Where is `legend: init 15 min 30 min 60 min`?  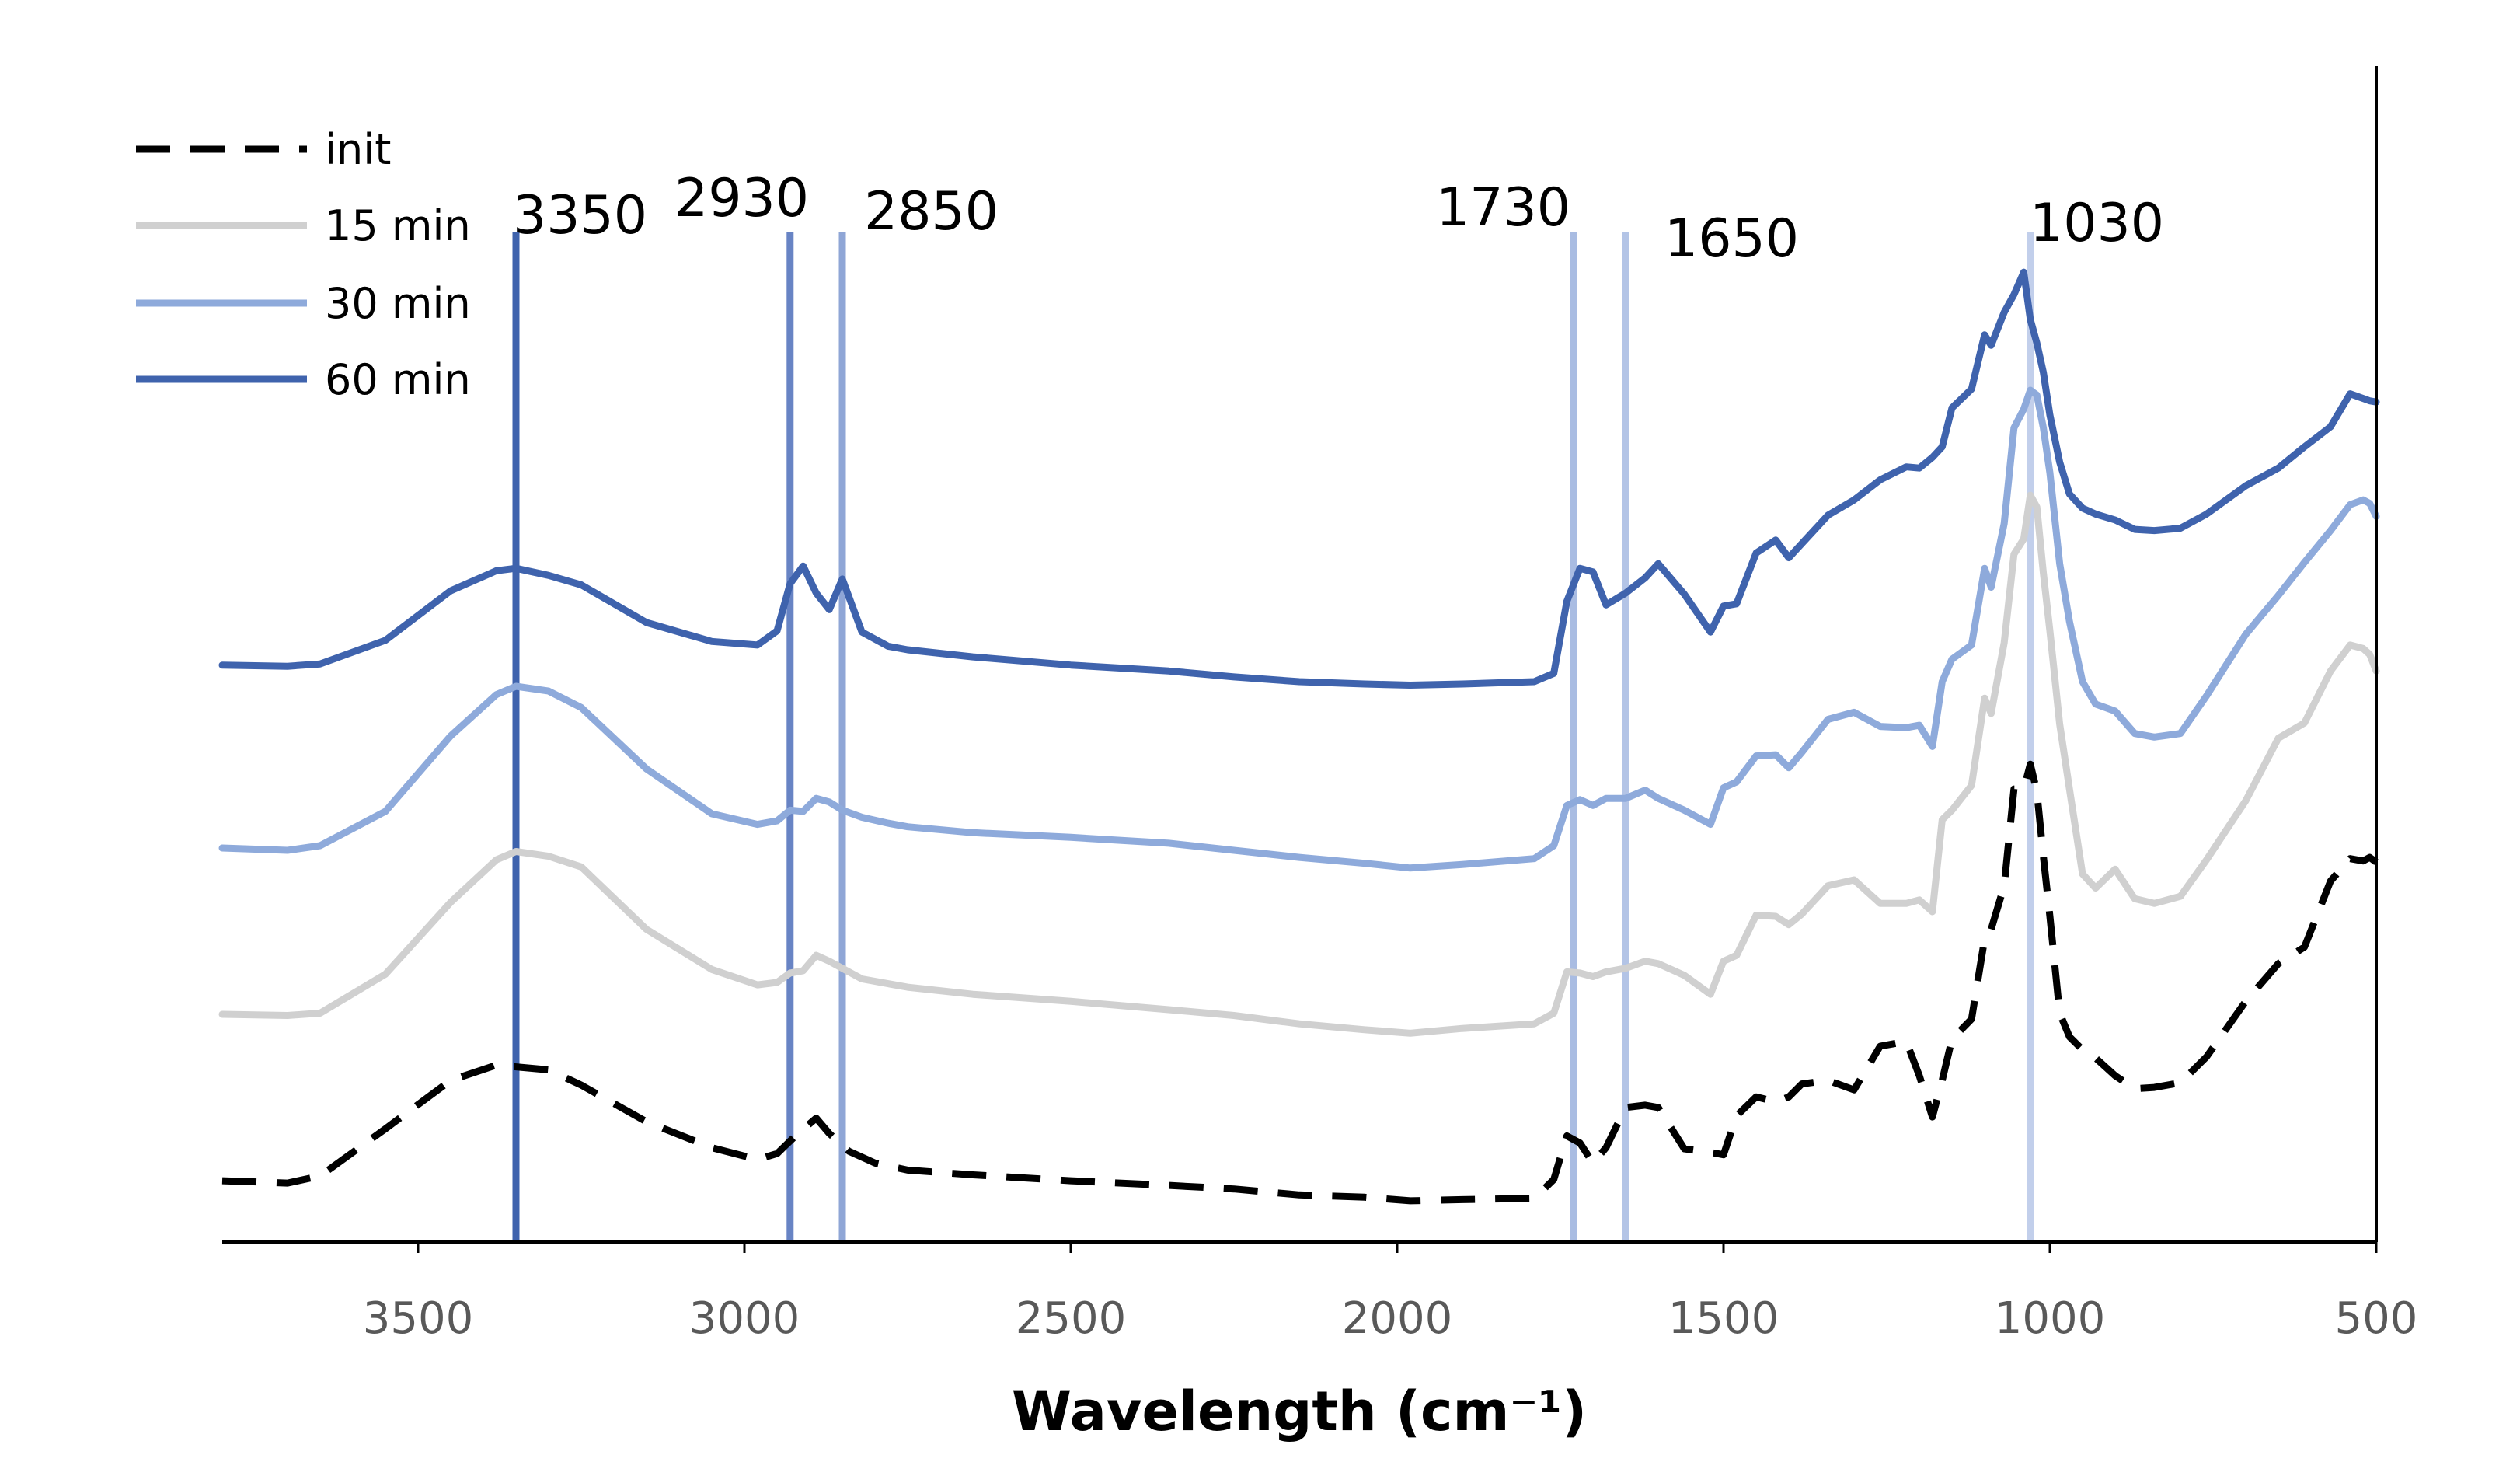
legend: init 15 min 30 min 60 min is located at coordinates (304, 264).